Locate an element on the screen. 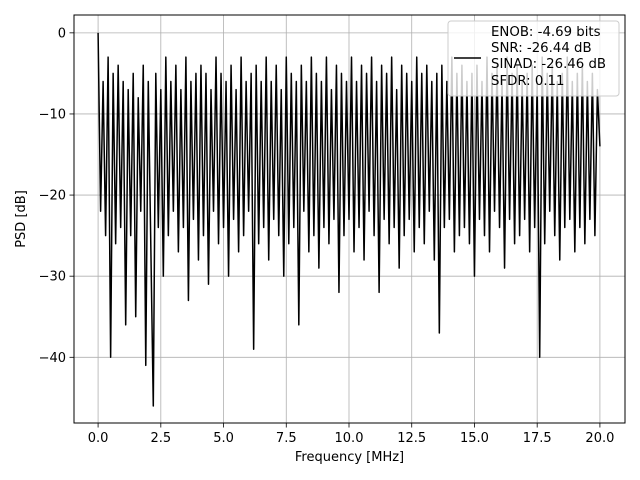 This screenshot has height=480, width=640. y-axis-label: PSD [dB] is located at coordinates (21, 219).